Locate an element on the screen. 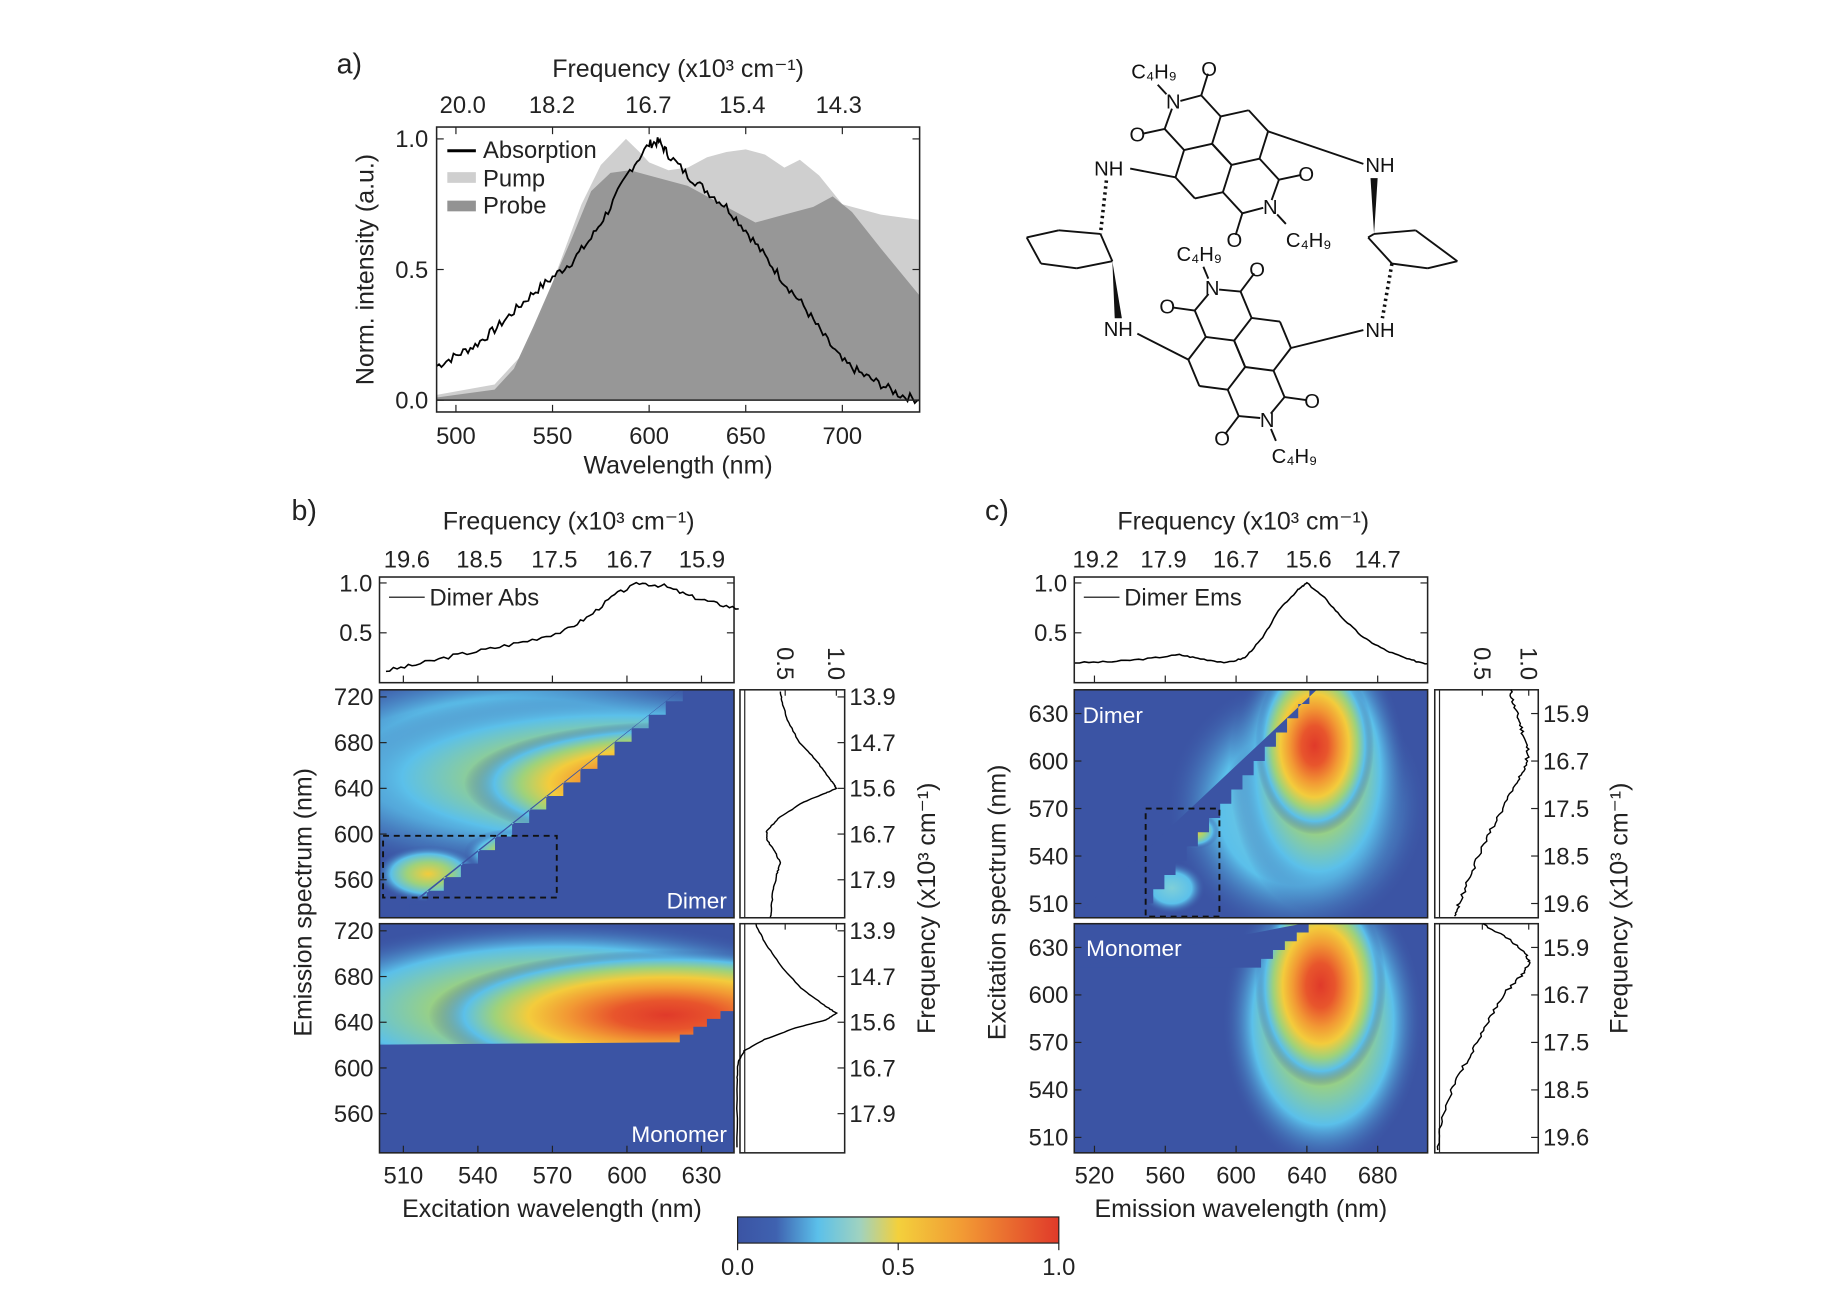 Image resolution: width=1844 pixels, height=1306 pixels. right-tick-label: 15.9 is located at coordinates (1566, 714).